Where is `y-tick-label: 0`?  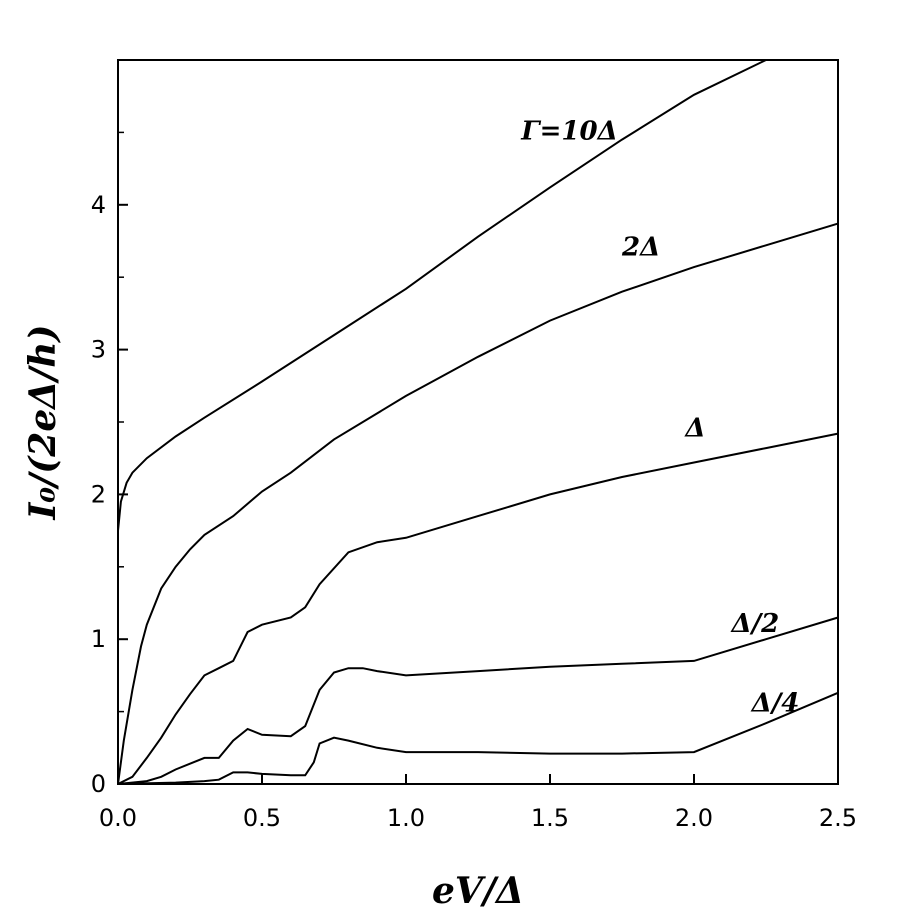
y-tick-label: 0 is located at coordinates (98, 784).